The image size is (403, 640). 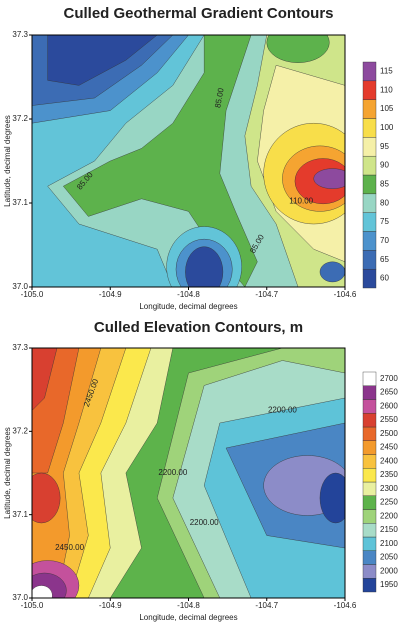 What do you see at coordinates (389, 557) in the screenshot?
I see `colorbar-label: 2050` at bounding box center [389, 557].